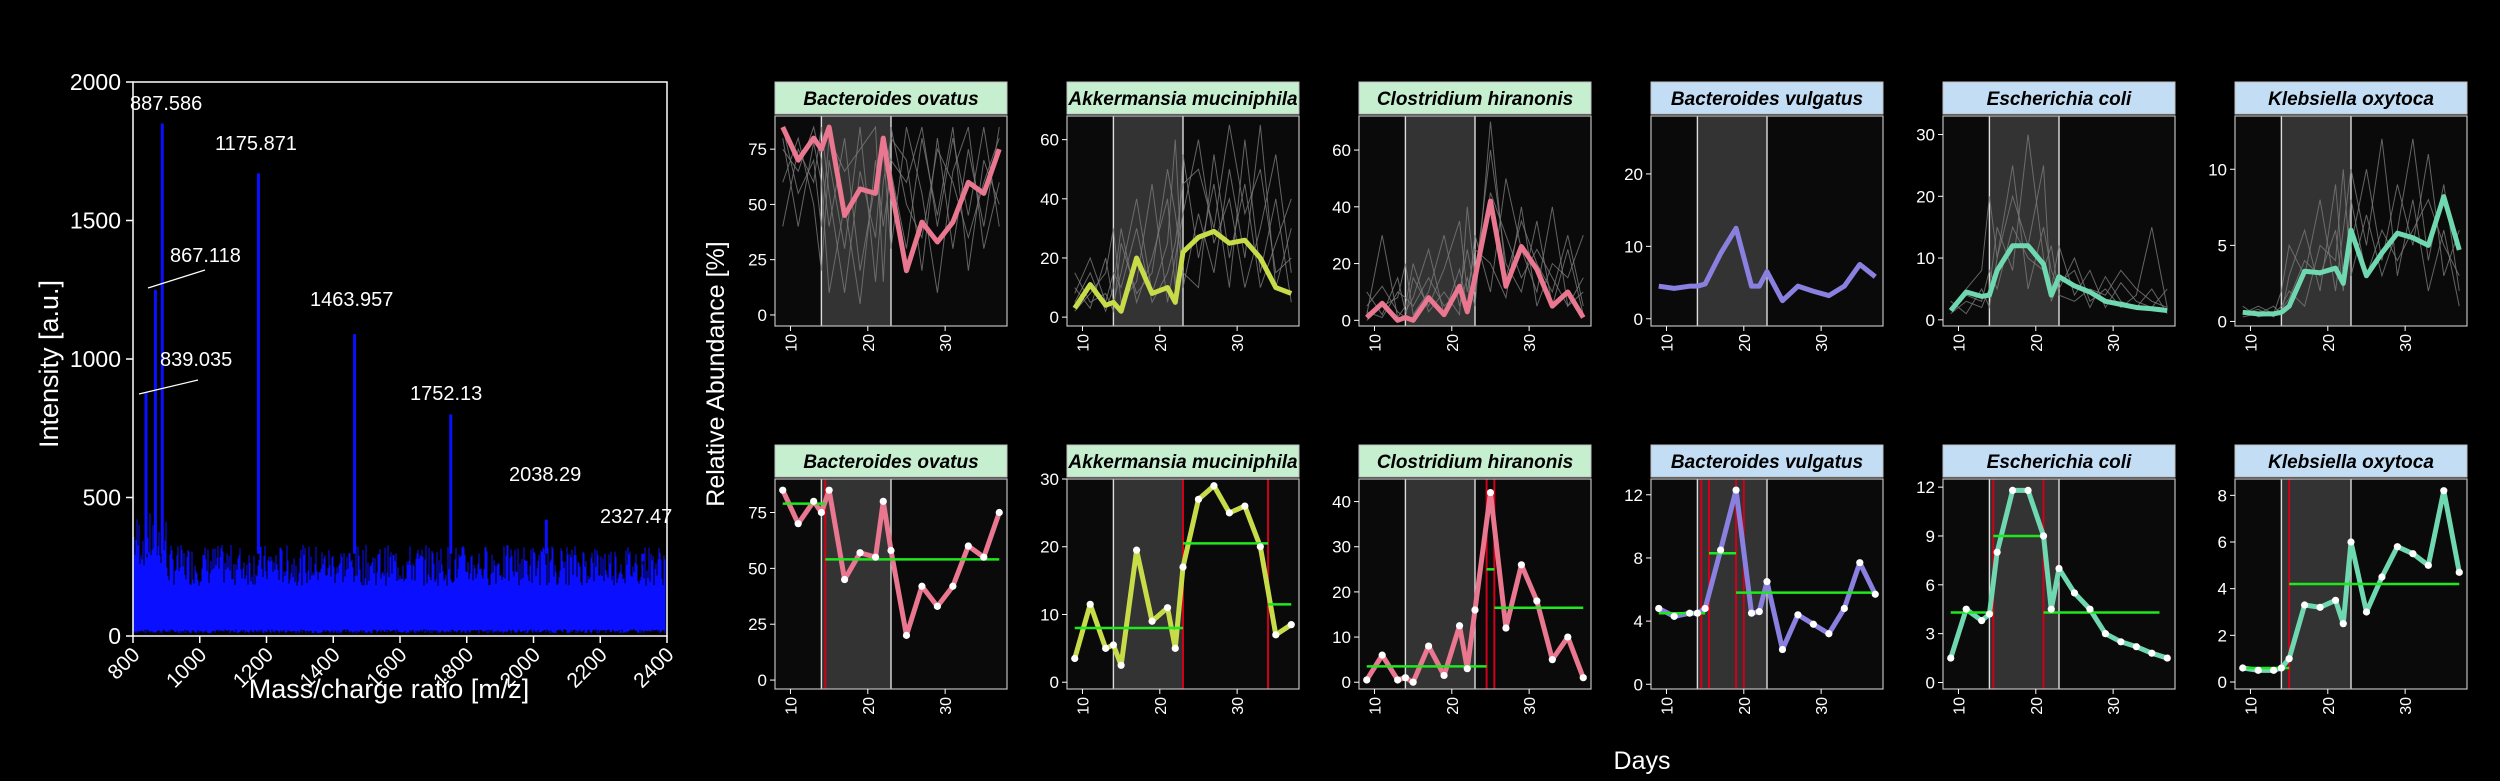 The width and height of the screenshot is (2500, 781). I want to click on peak-label: 887.586, so click(166, 104).